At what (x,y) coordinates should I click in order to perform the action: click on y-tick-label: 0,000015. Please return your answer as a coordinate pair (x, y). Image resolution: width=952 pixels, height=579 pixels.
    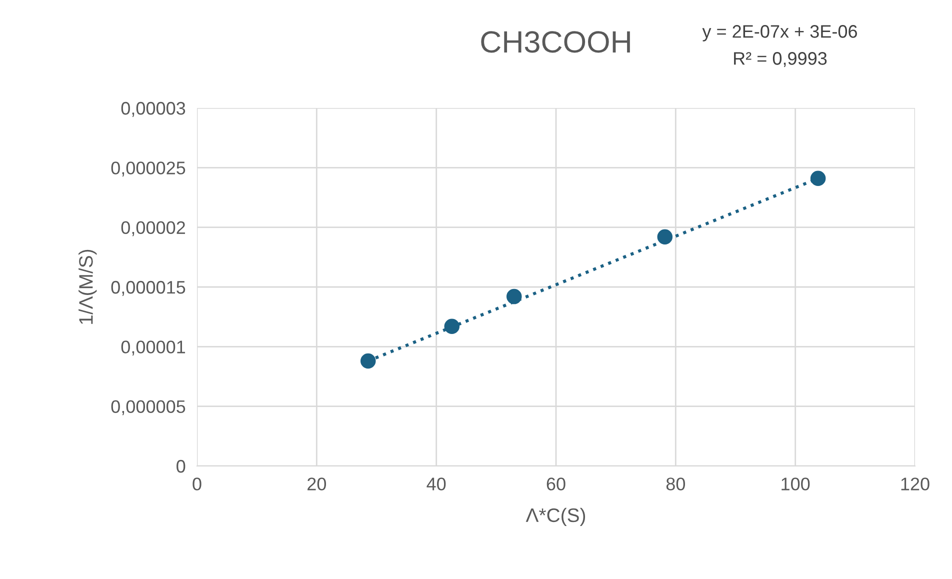
    Looking at the image, I should click on (148, 288).